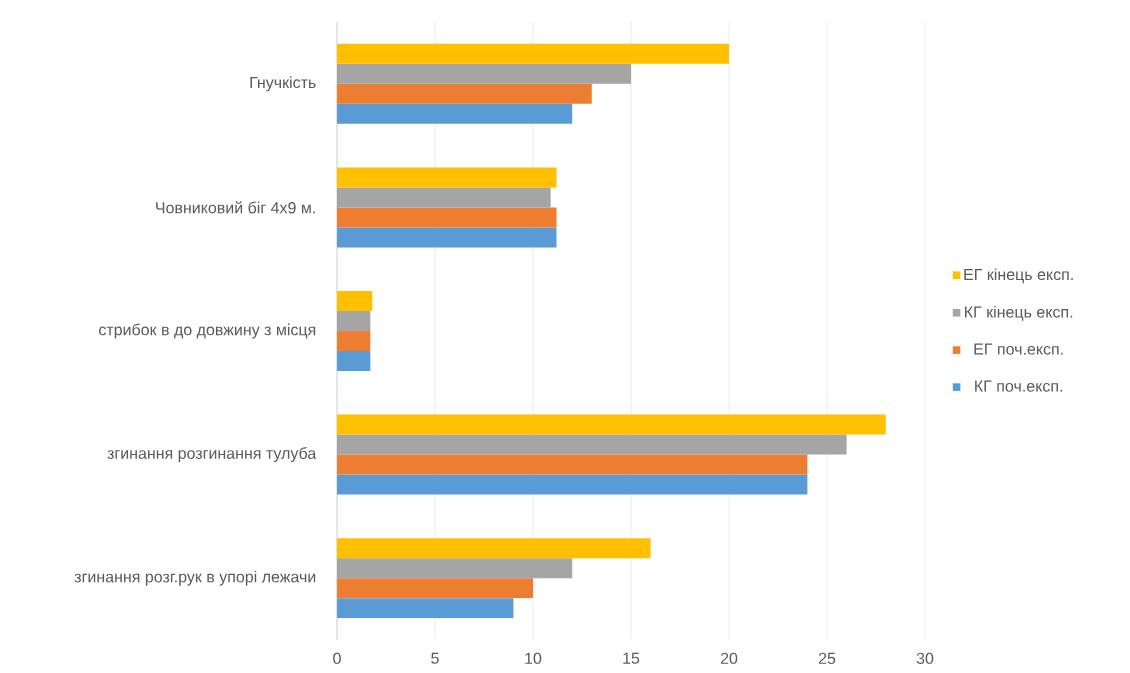 The height and width of the screenshot is (673, 1130). Describe the element at coordinates (631, 658) in the screenshot. I see `x-tick-label: 15` at that location.